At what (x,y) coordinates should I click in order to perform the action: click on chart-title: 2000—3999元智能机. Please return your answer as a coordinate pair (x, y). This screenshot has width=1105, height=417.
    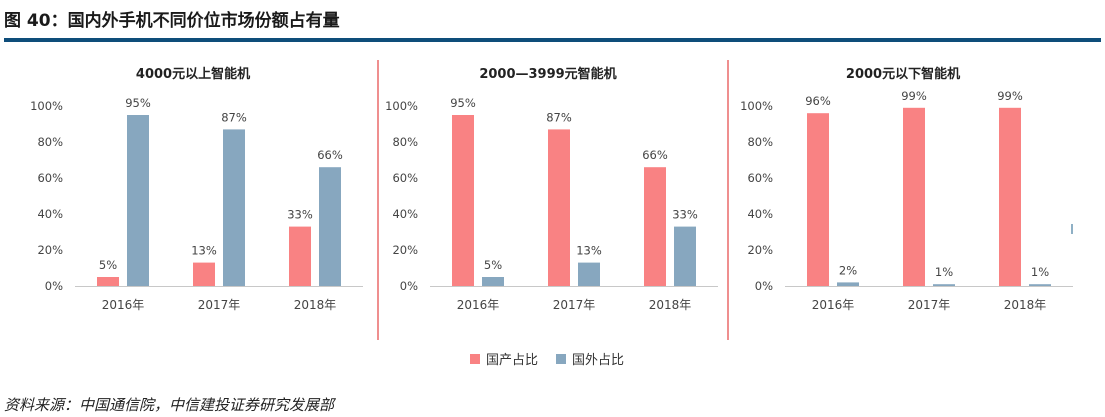
    Looking at the image, I should click on (547, 74).